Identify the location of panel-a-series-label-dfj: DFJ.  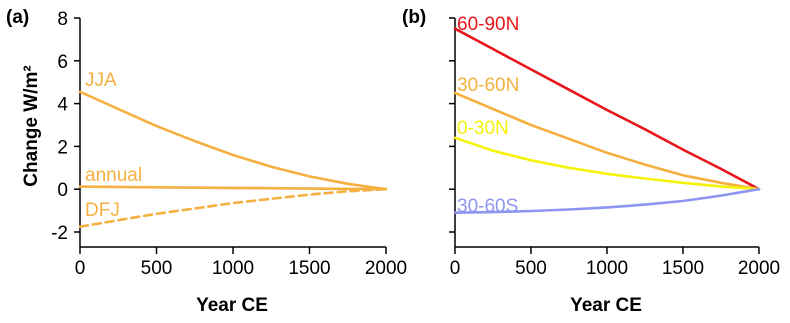
(102, 210).